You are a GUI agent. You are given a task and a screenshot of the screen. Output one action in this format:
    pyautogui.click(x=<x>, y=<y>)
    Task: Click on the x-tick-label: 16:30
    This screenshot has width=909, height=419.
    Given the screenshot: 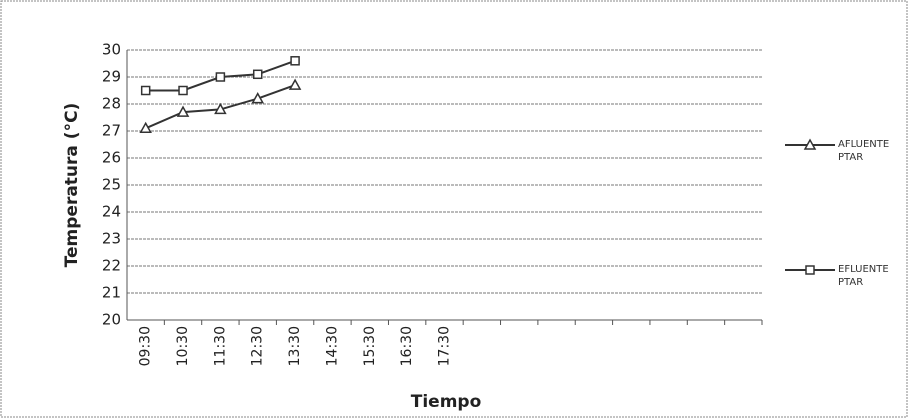 What is the action you would take?
    pyautogui.click(x=407, y=346)
    